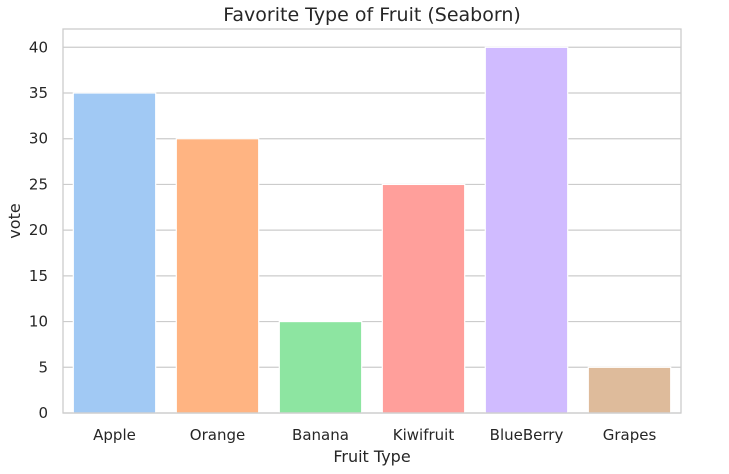  What do you see at coordinates (527, 435) in the screenshot?
I see `x-tick-label: BlueBerry` at bounding box center [527, 435].